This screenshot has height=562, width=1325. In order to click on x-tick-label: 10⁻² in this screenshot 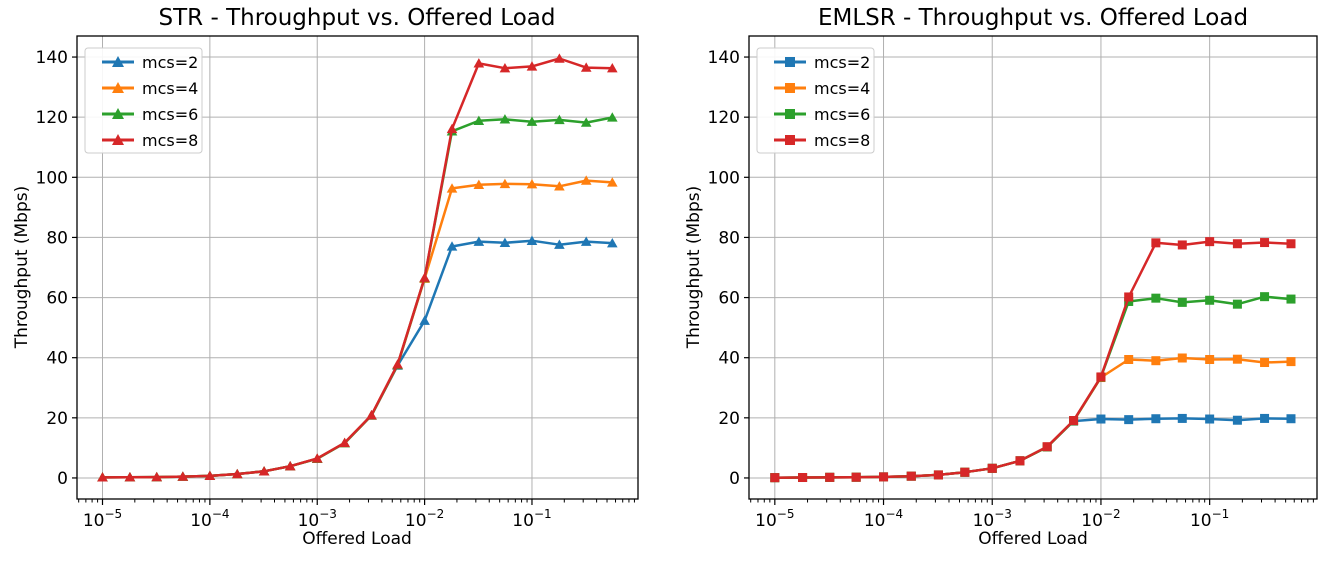, I will do `click(1100, 519)`.